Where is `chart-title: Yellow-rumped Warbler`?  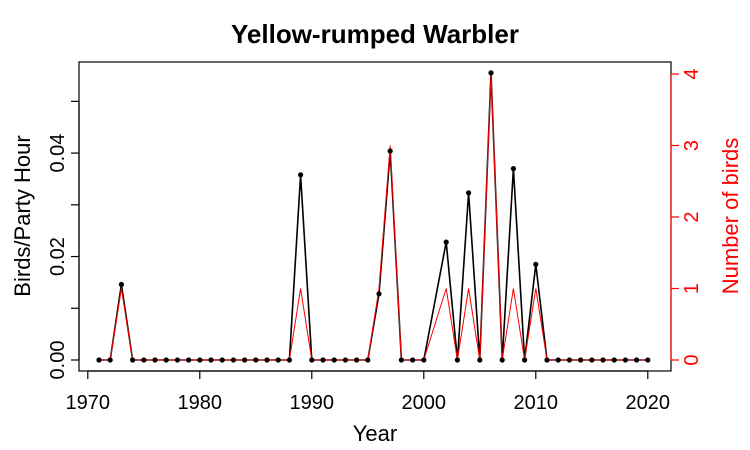
chart-title: Yellow-rumped Warbler is located at coordinates (375, 34).